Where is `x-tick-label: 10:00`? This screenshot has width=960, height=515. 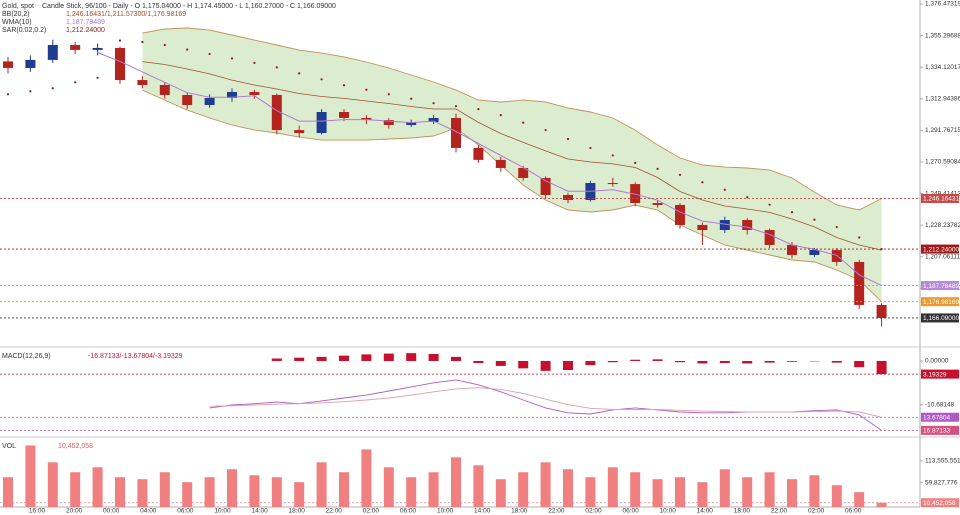
x-tick-label: 10:00 is located at coordinates (445, 511).